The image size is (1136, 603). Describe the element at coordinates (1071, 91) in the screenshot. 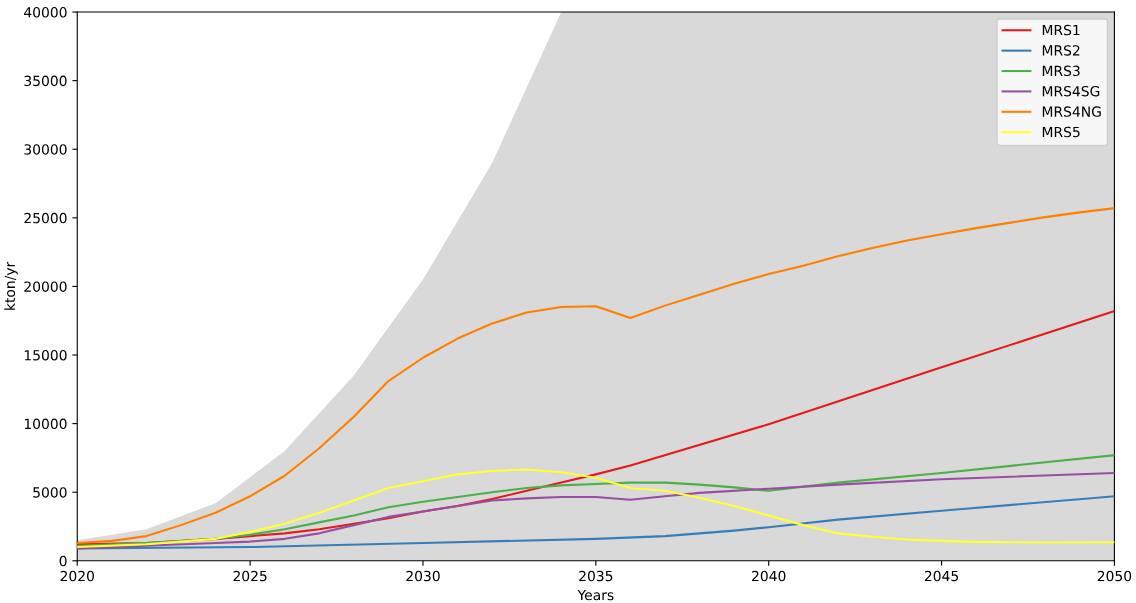

I see `legend-label: MRS4SG` at that location.